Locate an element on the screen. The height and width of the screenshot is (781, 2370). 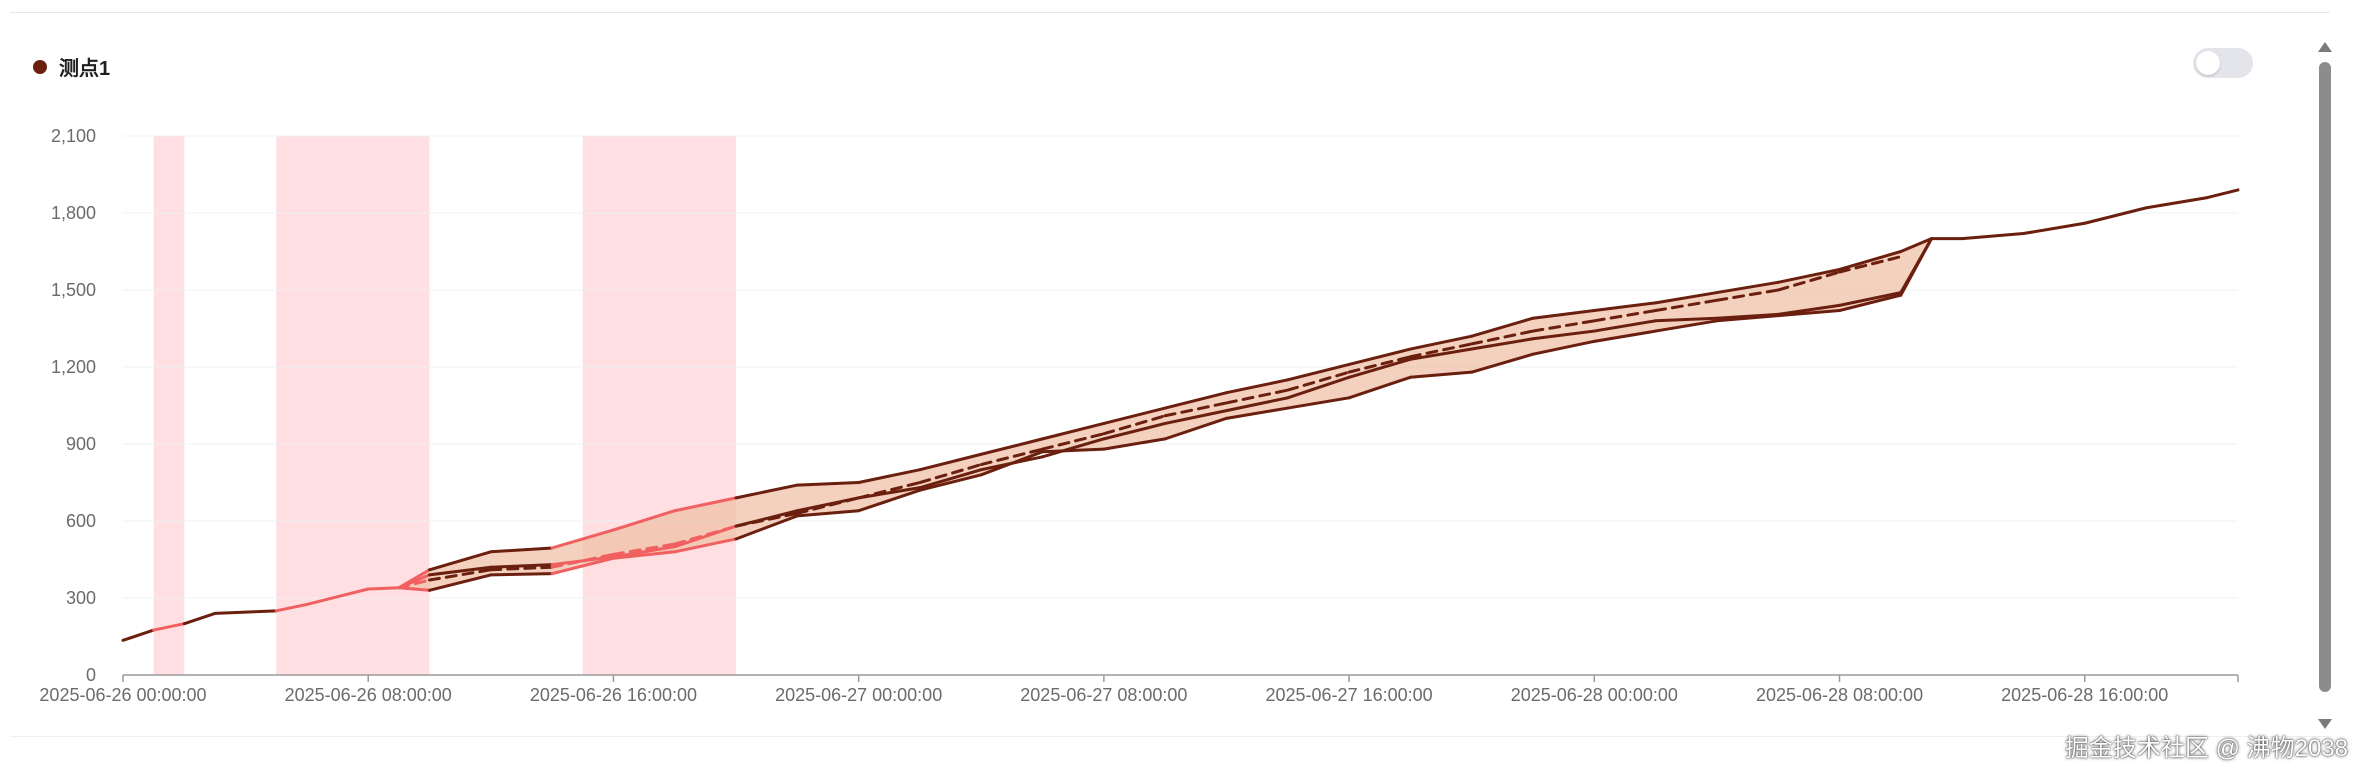
y-axis-tick-labels: 0 300 600 900 1,200 1,500 1,800 2,100 is located at coordinates (73, 405).